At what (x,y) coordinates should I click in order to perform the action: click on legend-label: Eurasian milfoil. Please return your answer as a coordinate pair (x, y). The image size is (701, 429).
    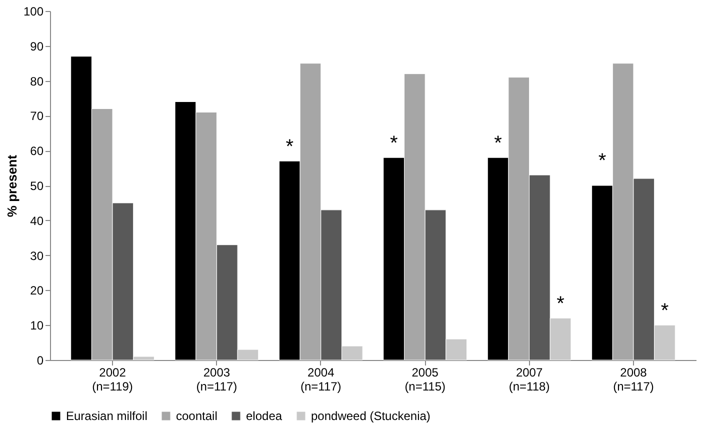
    Looking at the image, I should click on (107, 416).